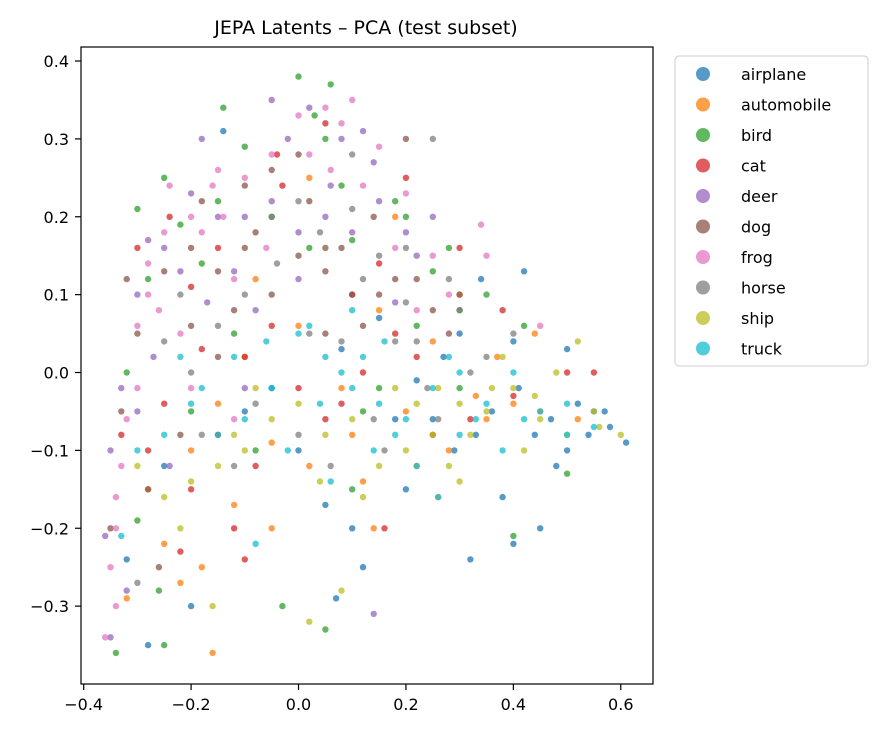  What do you see at coordinates (703, 348) in the screenshot?
I see `legend-marker-truck` at bounding box center [703, 348].